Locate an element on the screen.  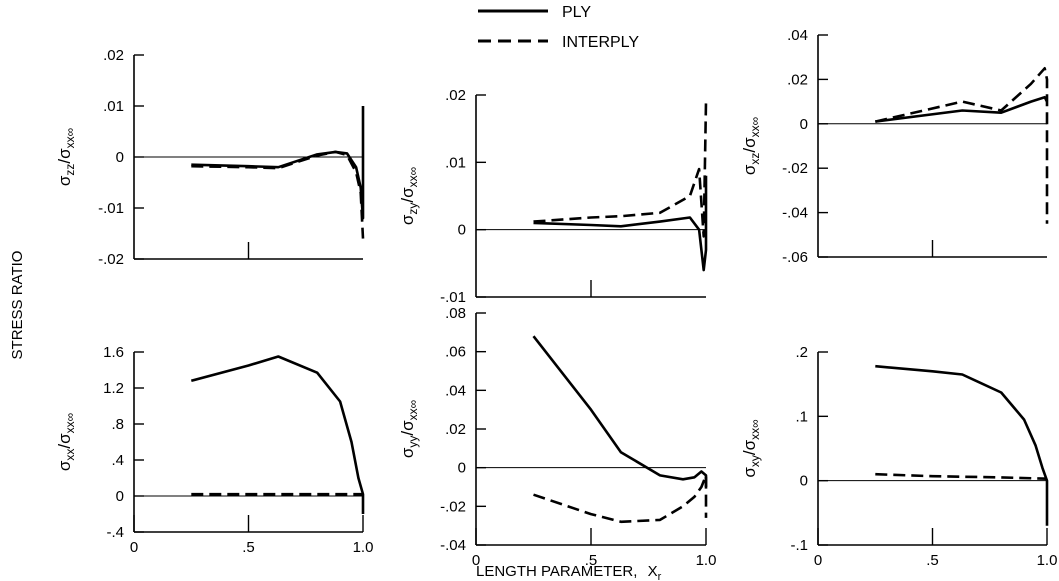
y-tick-label: .2 is located at coordinates (801, 352).